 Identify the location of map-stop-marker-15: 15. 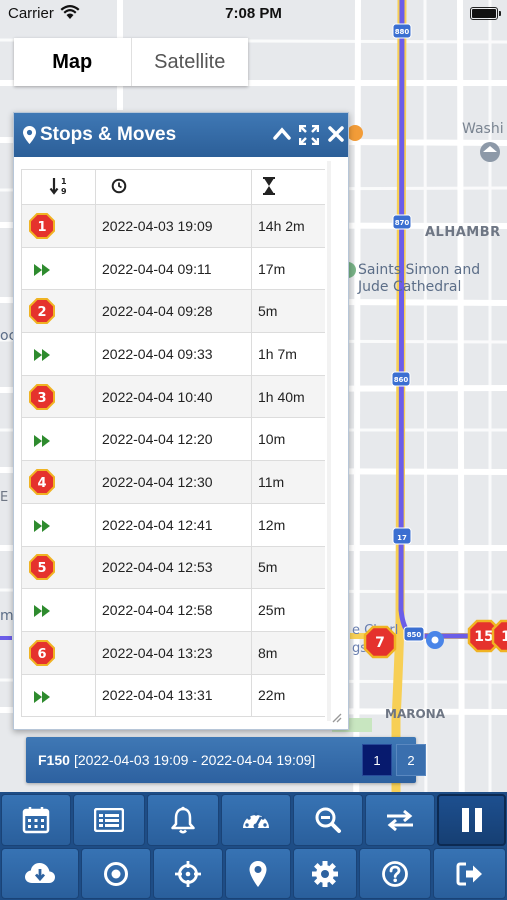
(484, 636).